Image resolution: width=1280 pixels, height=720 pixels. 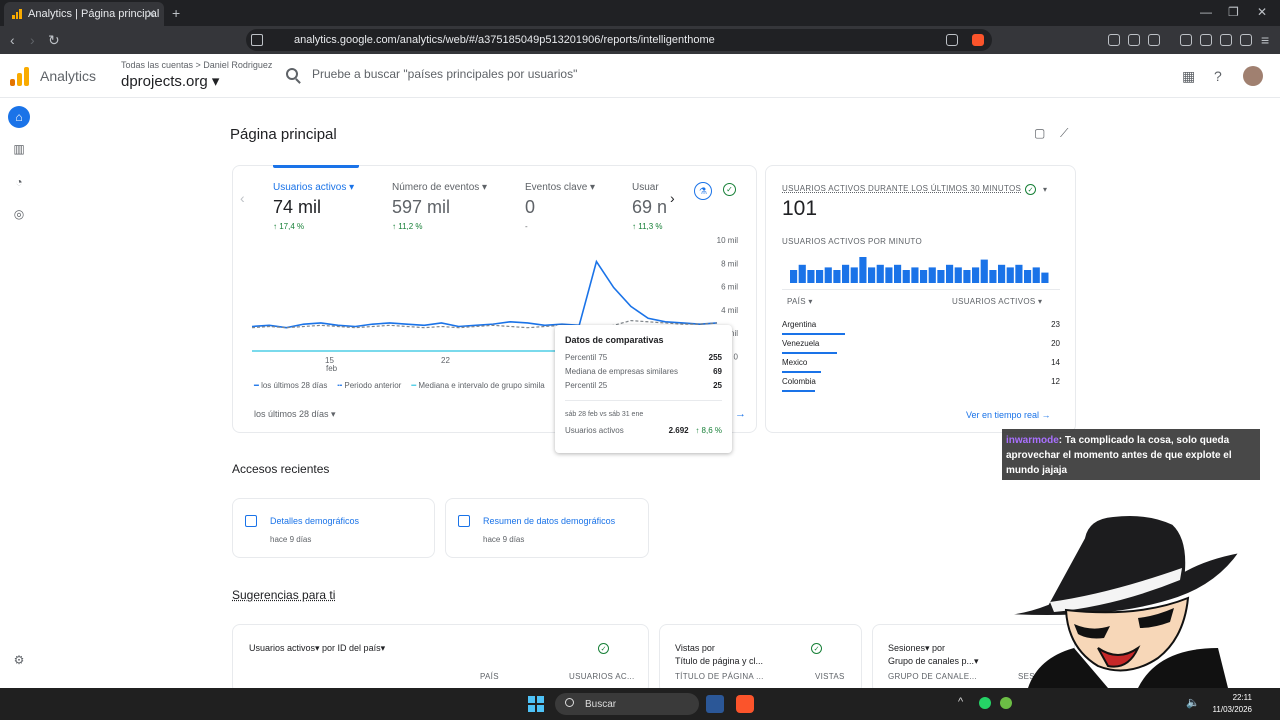 What do you see at coordinates (997, 301) in the screenshot?
I see `col-active-users: USUARIOS ACTIVOS ▾` at bounding box center [997, 301].